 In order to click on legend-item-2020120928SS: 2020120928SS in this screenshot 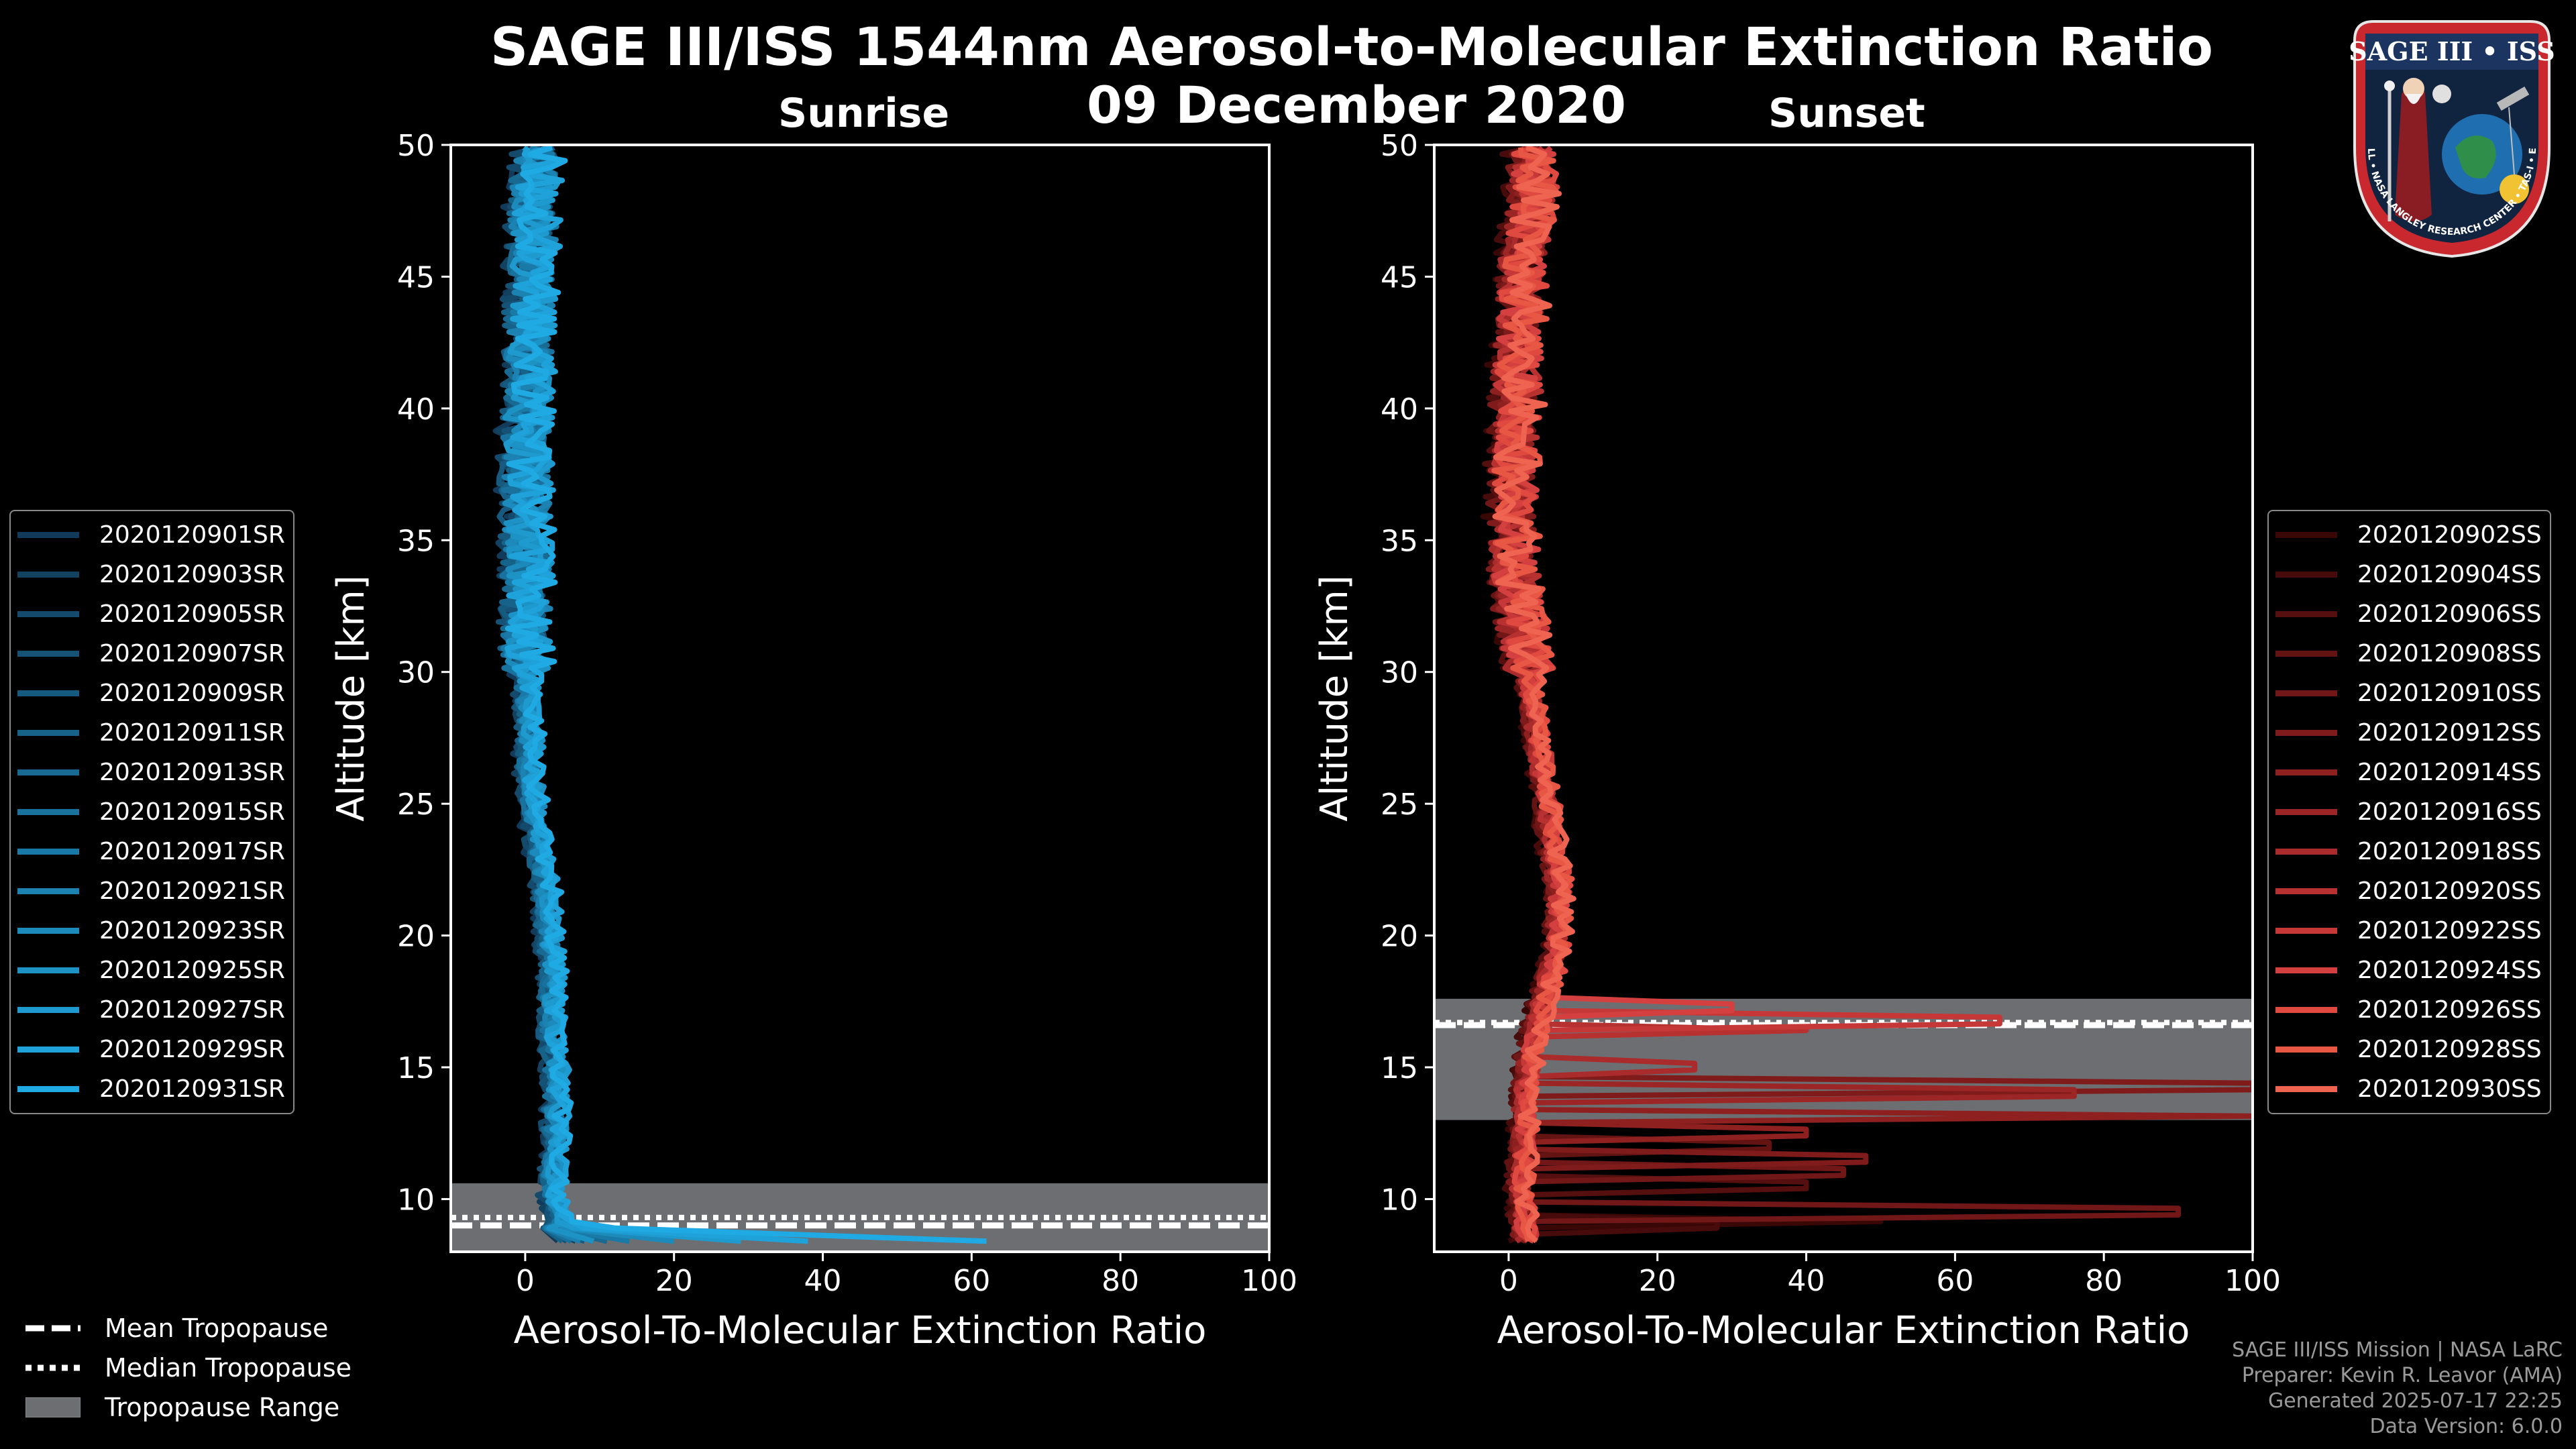, I will do `click(2408, 1049)`.